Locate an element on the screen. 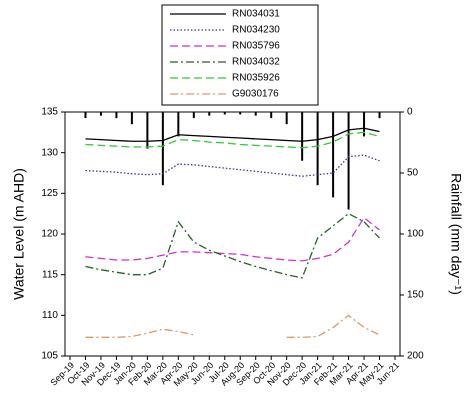 The image size is (474, 410). y2-axis-label: Rainfall (mm day⁻¹) is located at coordinates (456, 234).